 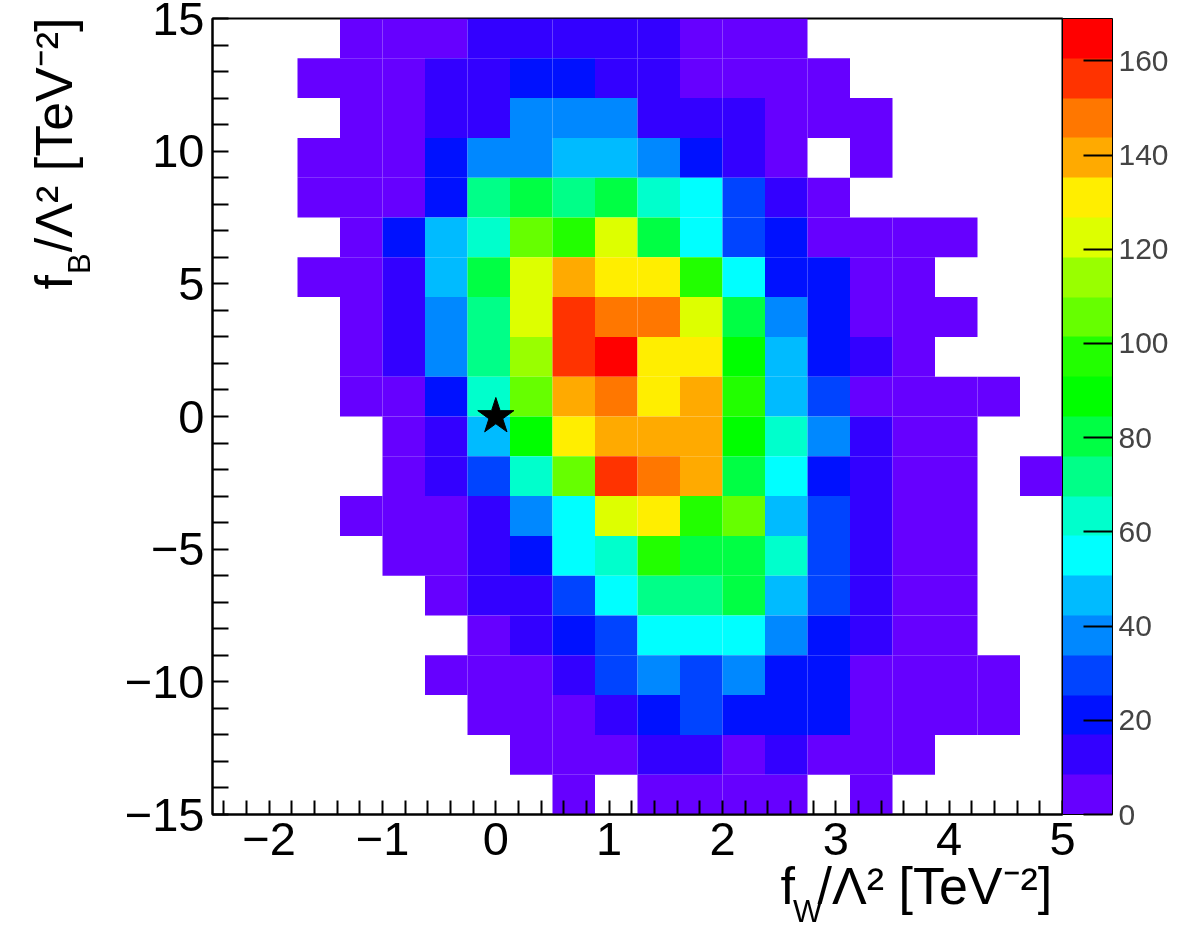 I want to click on color-bar-label: 60, so click(x=1135, y=531).